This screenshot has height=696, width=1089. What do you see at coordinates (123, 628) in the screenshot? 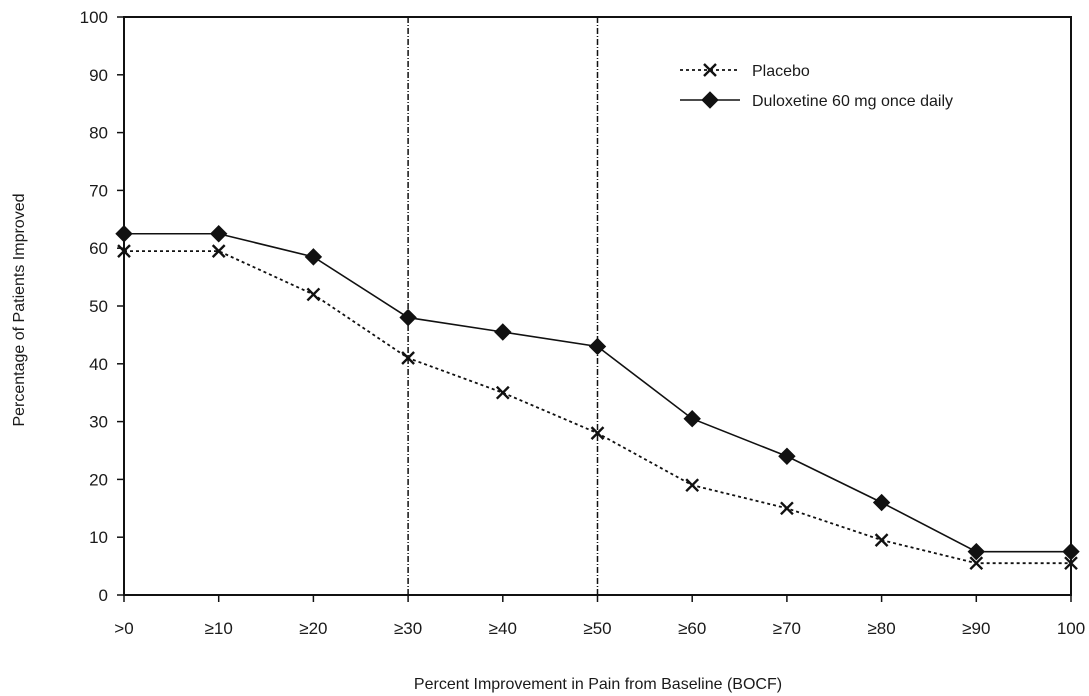
I see `x-tick-label: >0` at bounding box center [123, 628].